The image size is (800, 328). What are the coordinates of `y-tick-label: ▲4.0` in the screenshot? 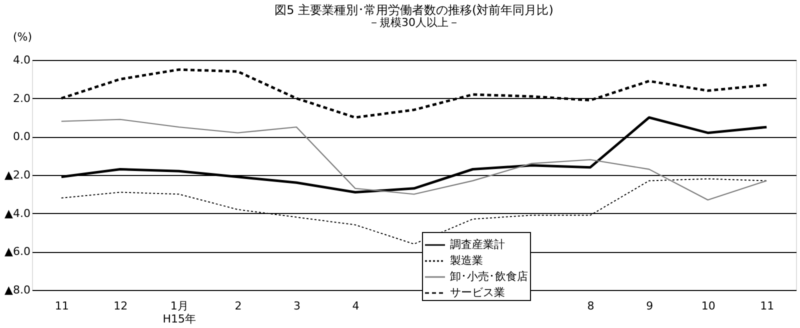 It's located at (17, 213).